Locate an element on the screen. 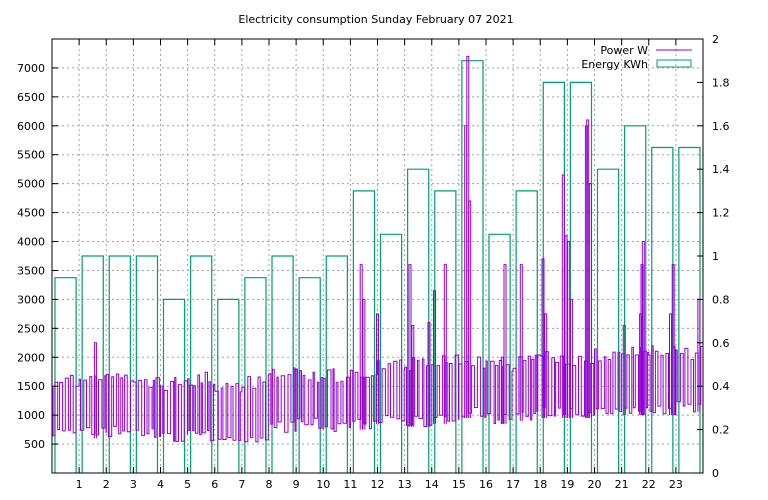  x-tick-label: 20 is located at coordinates (595, 484).